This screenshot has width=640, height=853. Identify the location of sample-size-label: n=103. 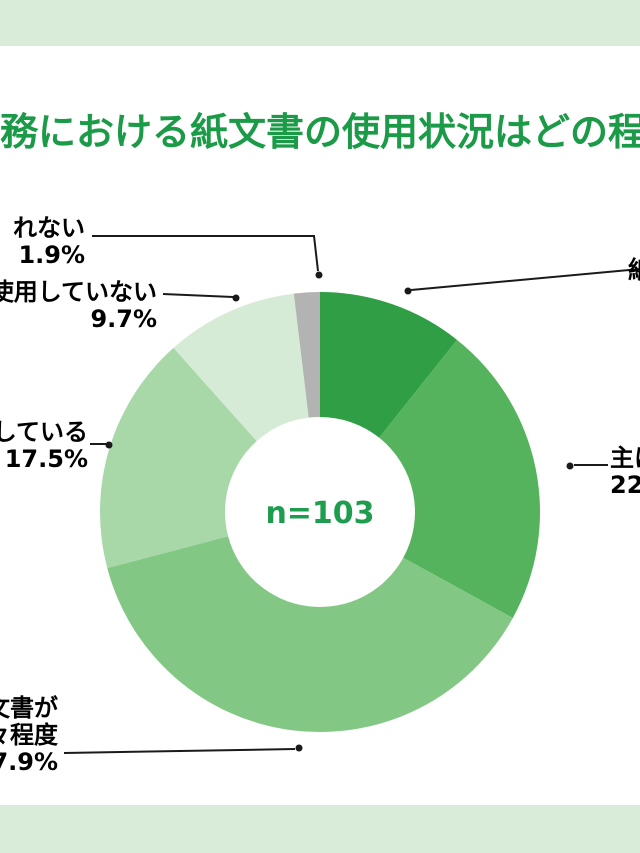
(320, 513).